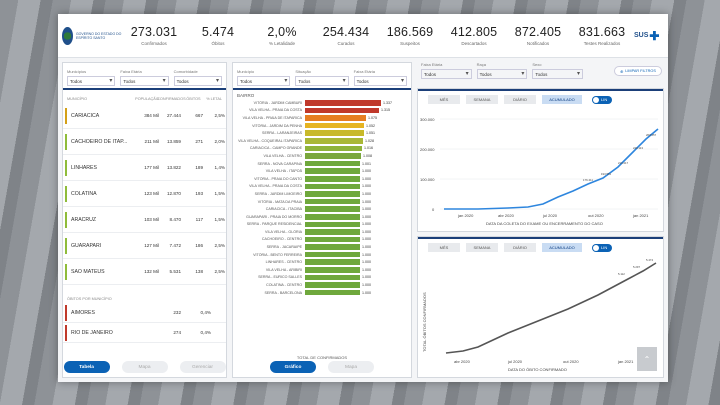 The width and height of the screenshot is (720, 405). I want to click on table-row: GUARAPARI 127 Mil 7.472 186 2,5%, so click(144, 246).